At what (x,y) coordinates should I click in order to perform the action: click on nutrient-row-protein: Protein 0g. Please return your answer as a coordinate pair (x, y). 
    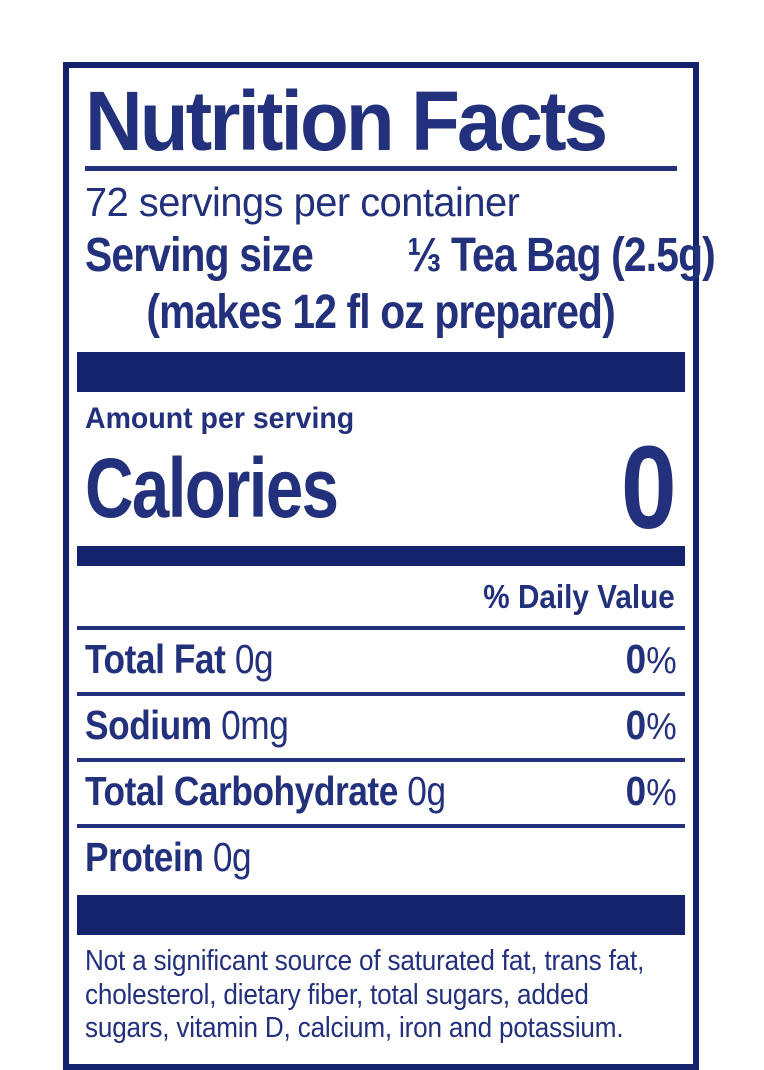
    Looking at the image, I should click on (381, 858).